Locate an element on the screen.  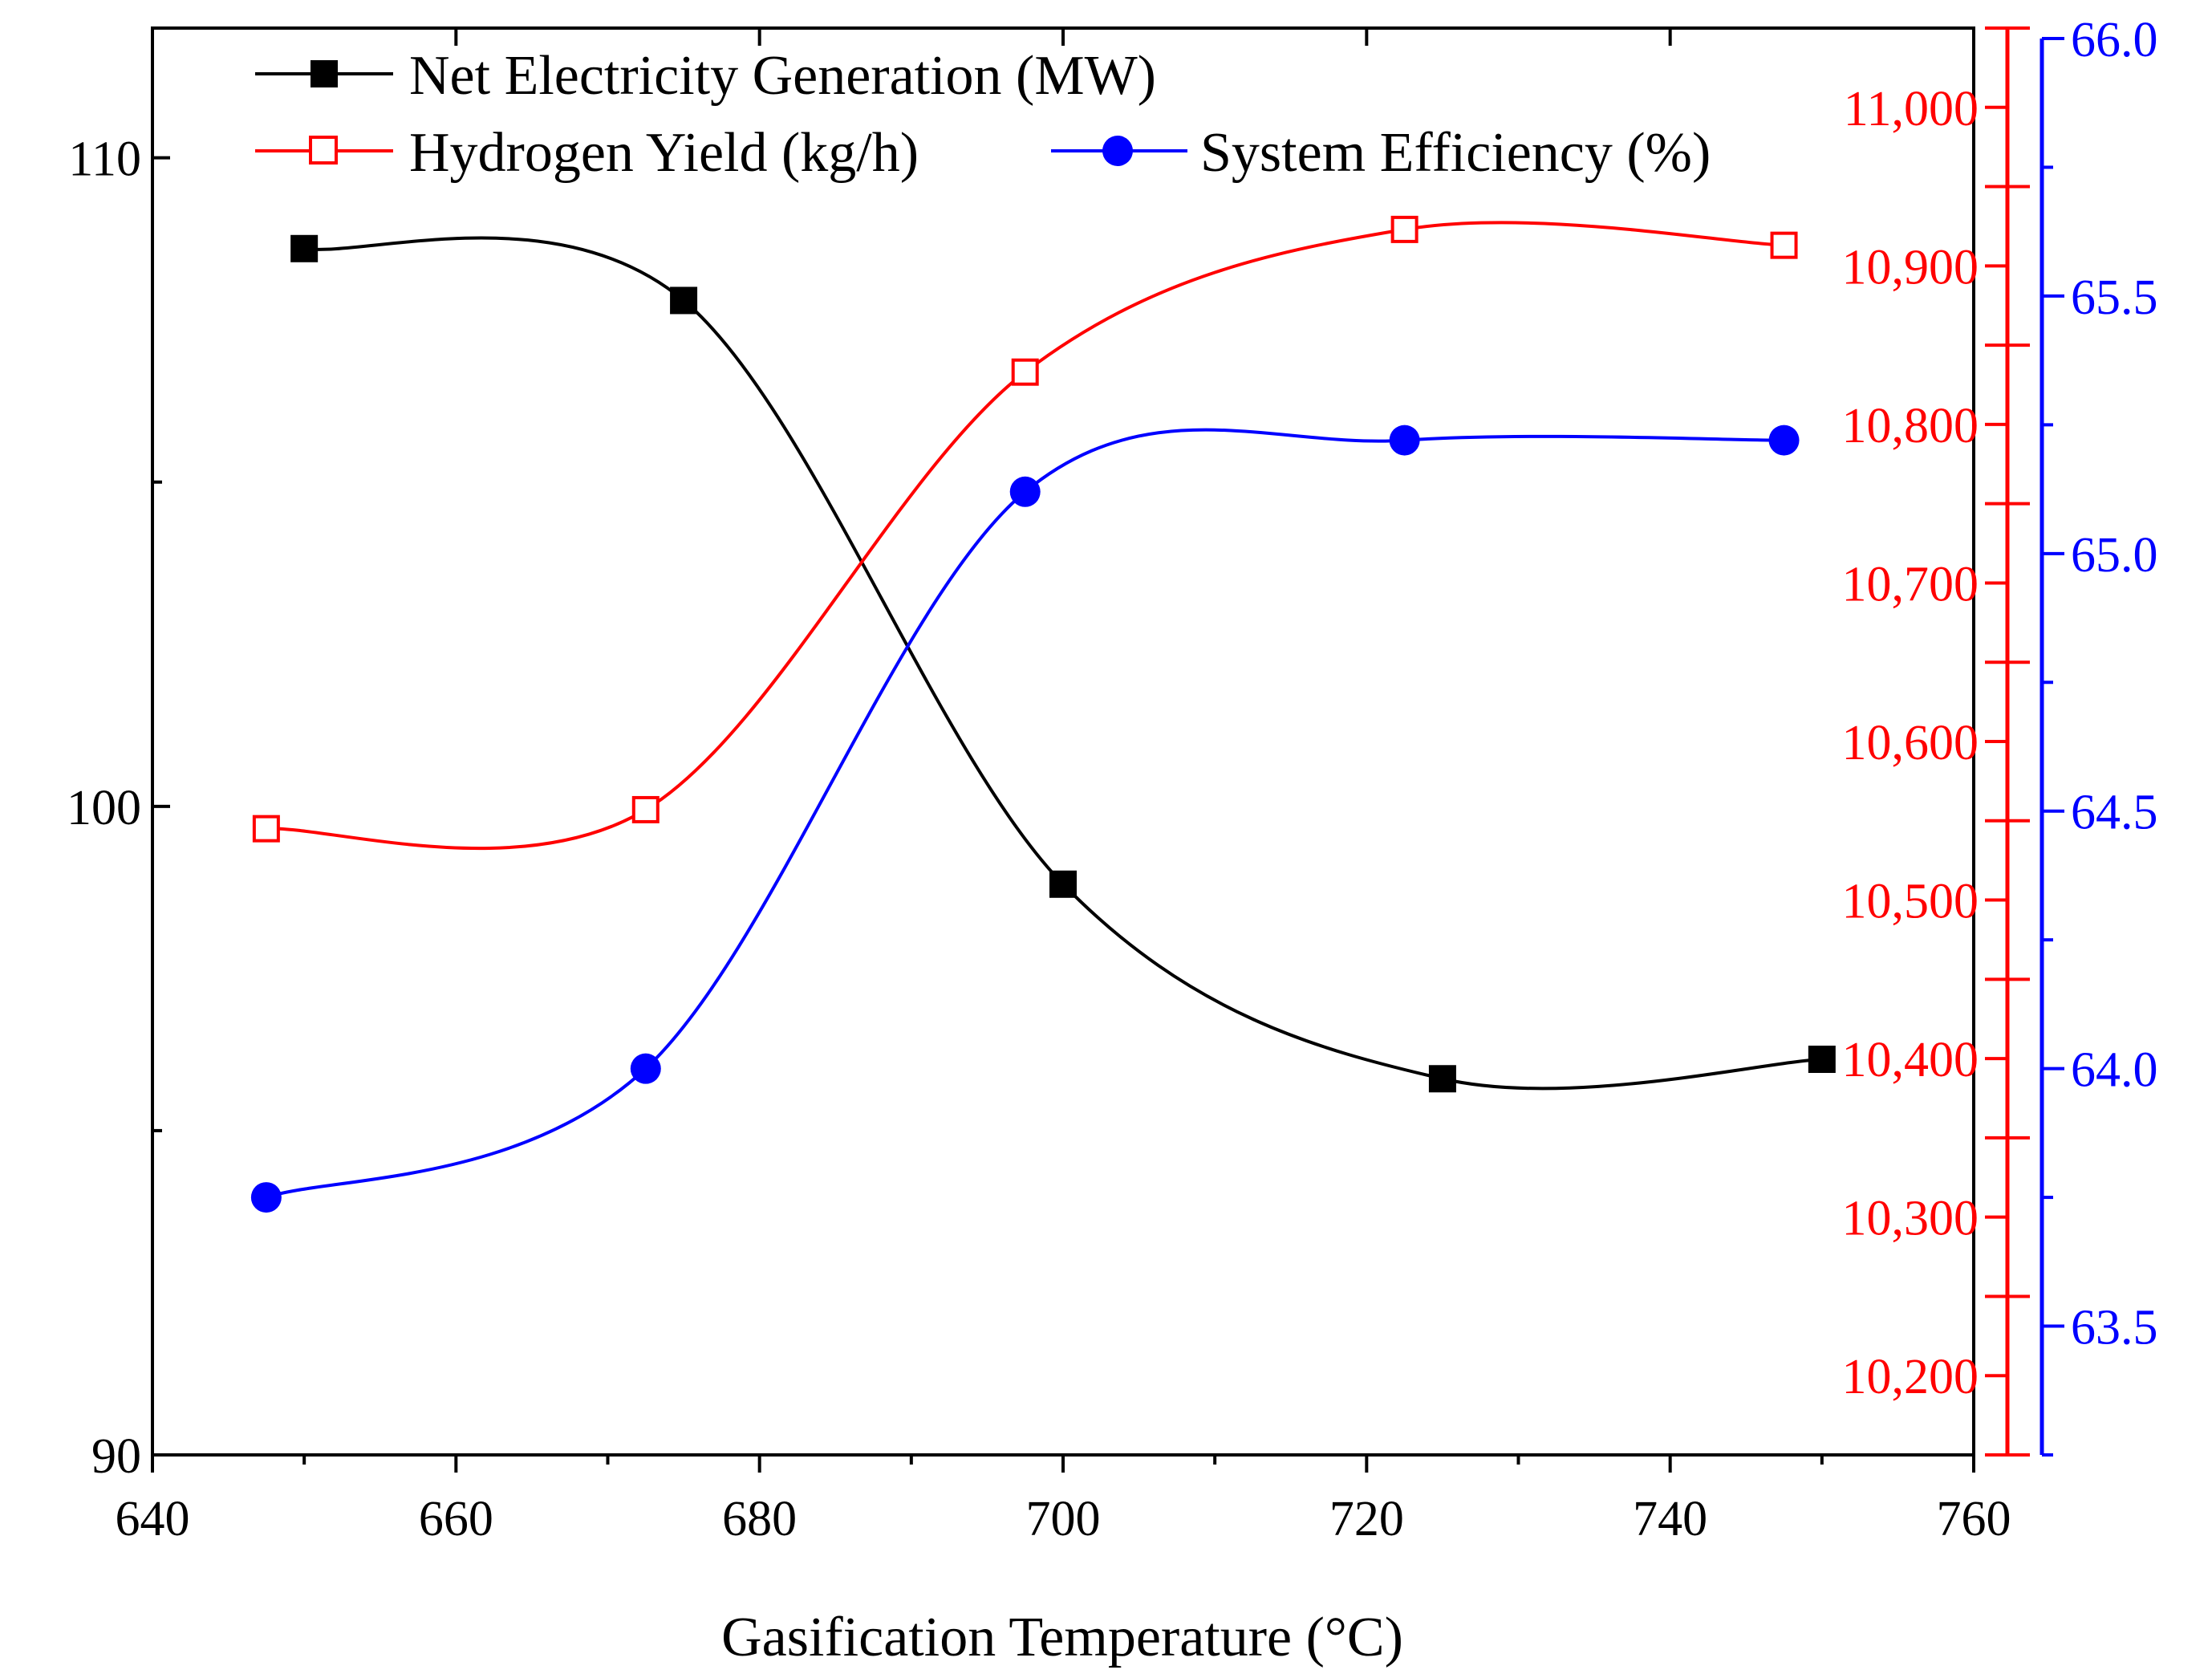
x-tick-label: 640 is located at coordinates (153, 1519).